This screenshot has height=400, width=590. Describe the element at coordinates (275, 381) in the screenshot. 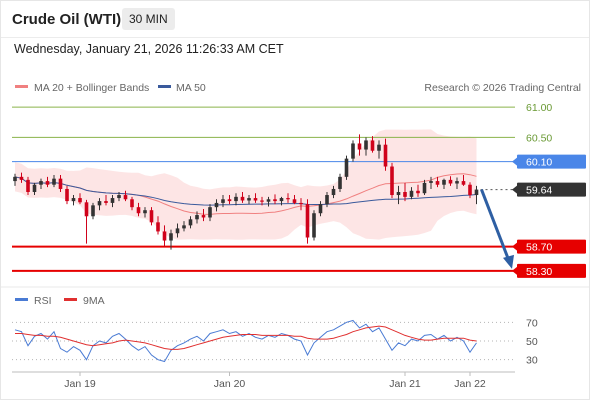

I see `x-axis: Jan 19 Jan 20 Jan 21 Jan 22` at that location.